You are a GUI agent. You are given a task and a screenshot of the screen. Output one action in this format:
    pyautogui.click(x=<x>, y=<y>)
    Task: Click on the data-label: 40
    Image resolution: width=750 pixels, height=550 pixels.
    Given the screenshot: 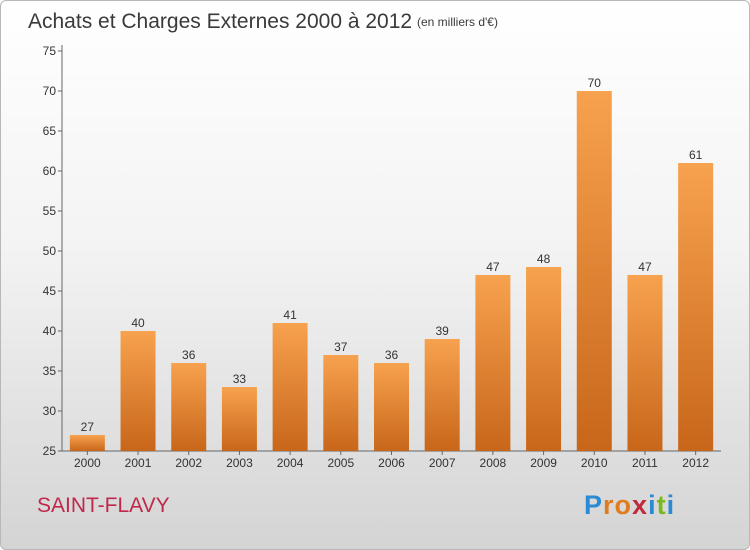 What is the action you would take?
    pyautogui.click(x=138, y=323)
    